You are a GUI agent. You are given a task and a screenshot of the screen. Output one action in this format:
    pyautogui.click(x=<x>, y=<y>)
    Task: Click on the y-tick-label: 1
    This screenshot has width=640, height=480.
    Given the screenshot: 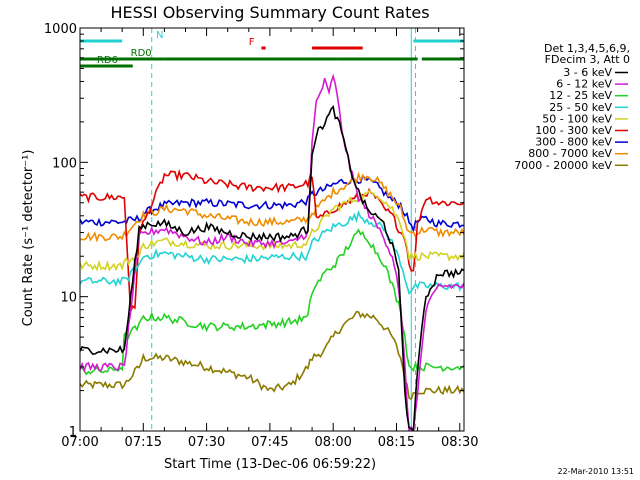 What is the action you would take?
    pyautogui.click(x=73, y=432)
    